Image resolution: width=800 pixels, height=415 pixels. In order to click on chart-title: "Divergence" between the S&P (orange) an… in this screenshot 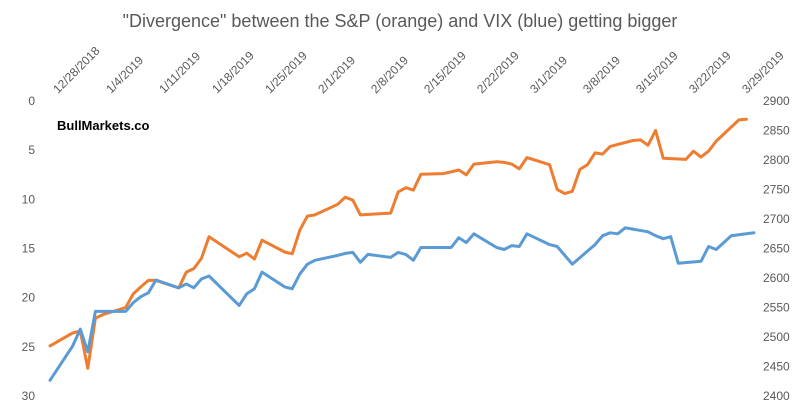, I will do `click(400, 21)`.